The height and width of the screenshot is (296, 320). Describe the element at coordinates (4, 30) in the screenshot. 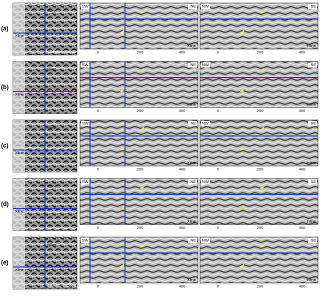

I see `row-label: (a)` at that location.